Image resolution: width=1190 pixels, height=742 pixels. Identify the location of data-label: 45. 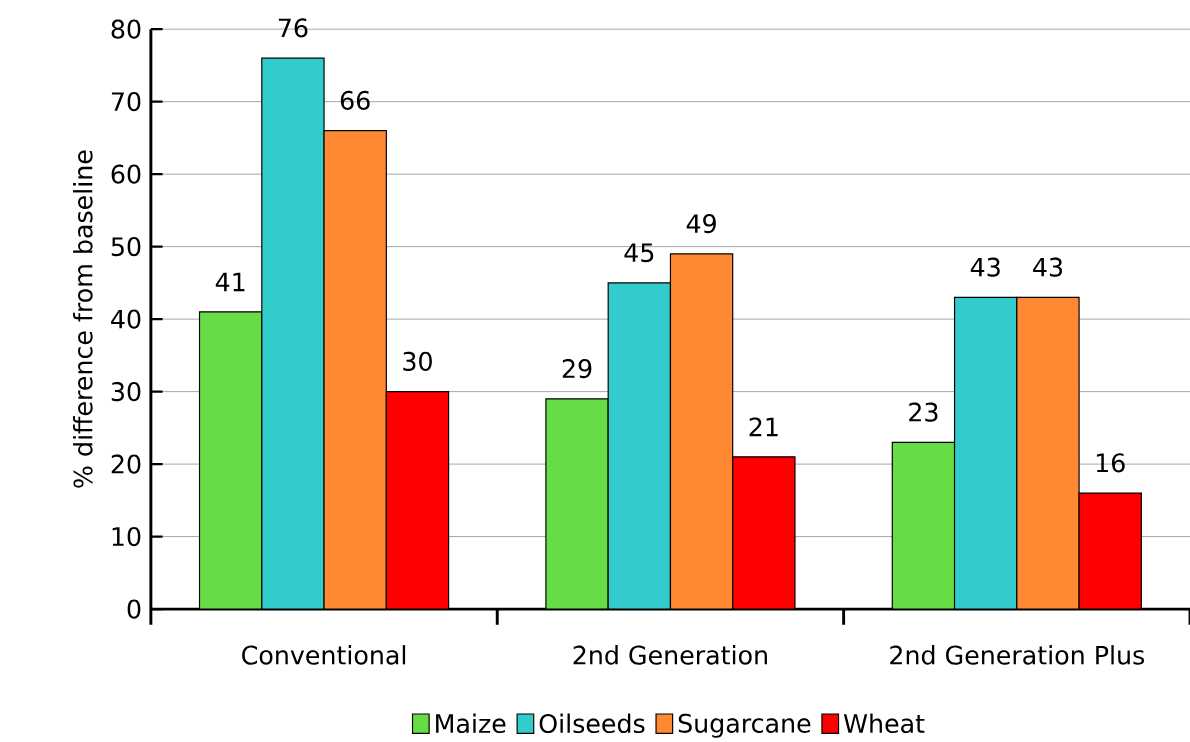
(639, 253).